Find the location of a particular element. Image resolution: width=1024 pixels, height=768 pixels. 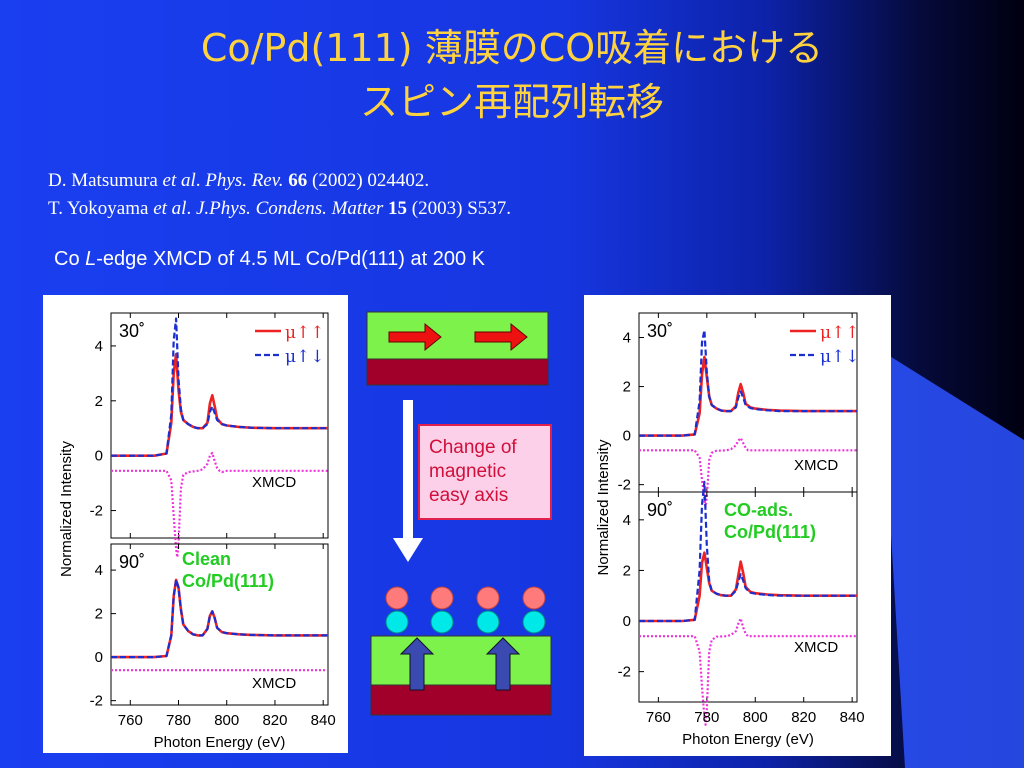

sample-label: Clean is located at coordinates (206, 559).